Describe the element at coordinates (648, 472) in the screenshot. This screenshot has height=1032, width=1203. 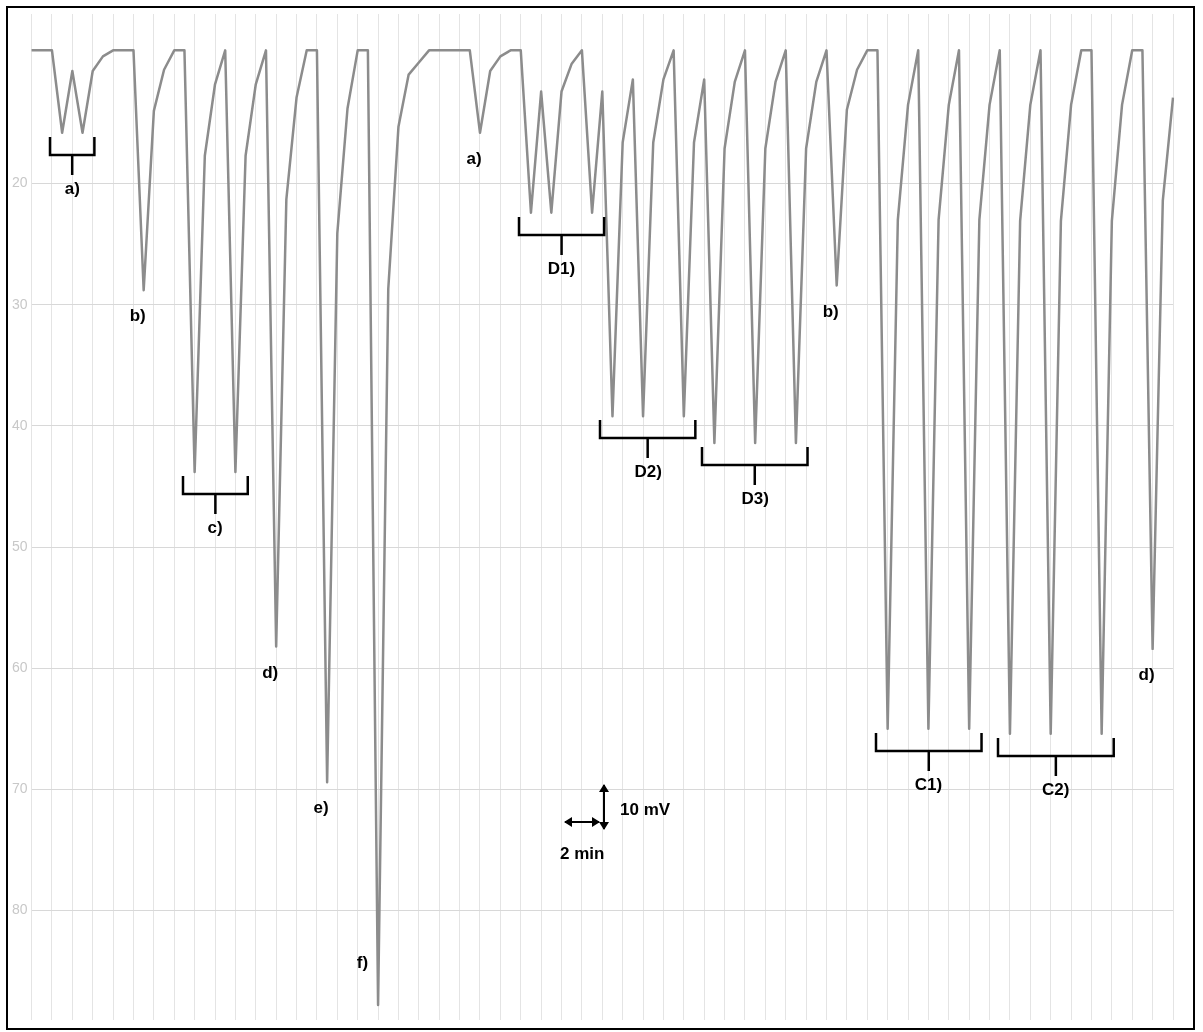
I see `annotation: D2)` at that location.